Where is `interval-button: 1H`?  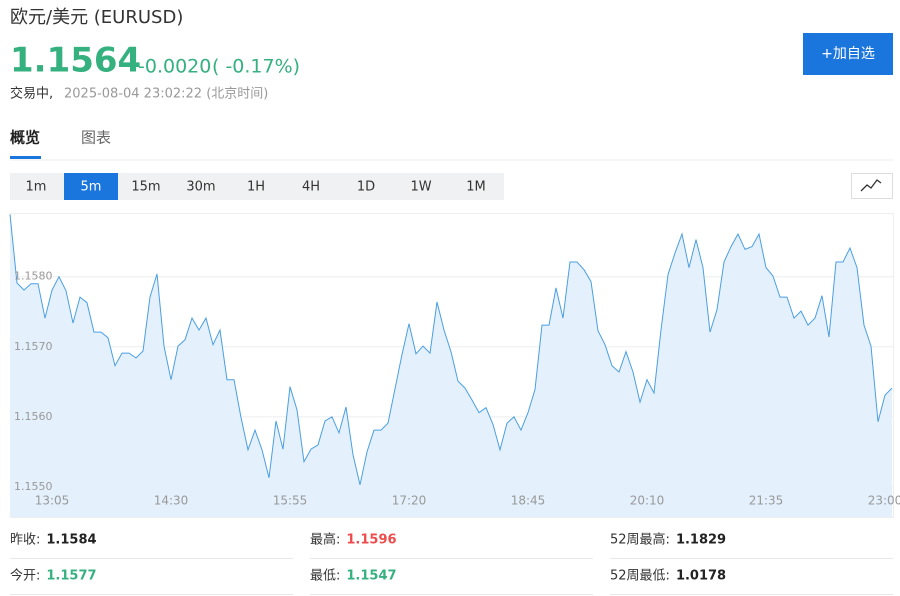
interval-button: 1H is located at coordinates (256, 187).